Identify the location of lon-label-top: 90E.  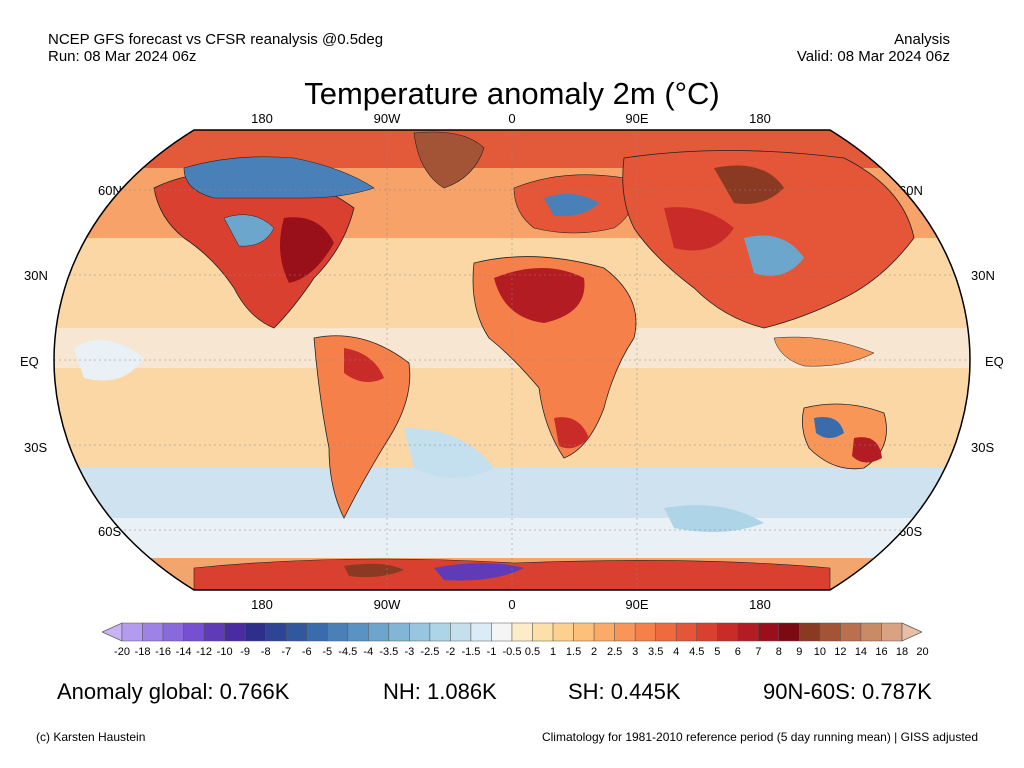
(637, 118).